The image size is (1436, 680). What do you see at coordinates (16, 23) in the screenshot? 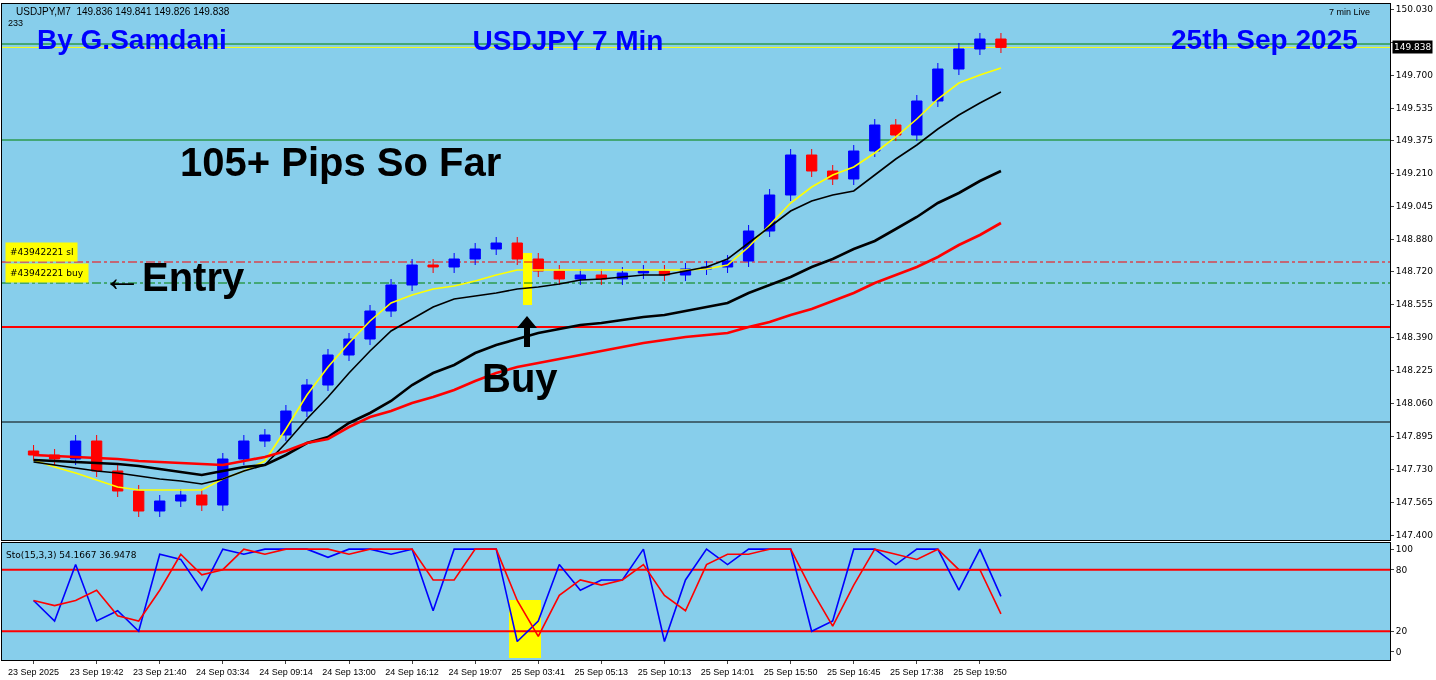
I see `annotation: 233` at bounding box center [16, 23].